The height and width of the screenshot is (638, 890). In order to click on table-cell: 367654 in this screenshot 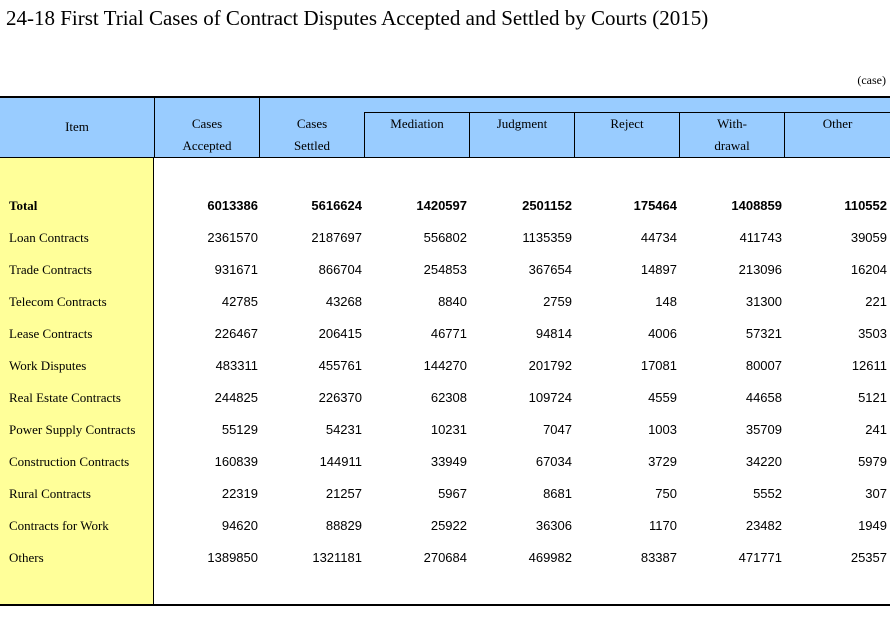, I will do `click(550, 269)`.